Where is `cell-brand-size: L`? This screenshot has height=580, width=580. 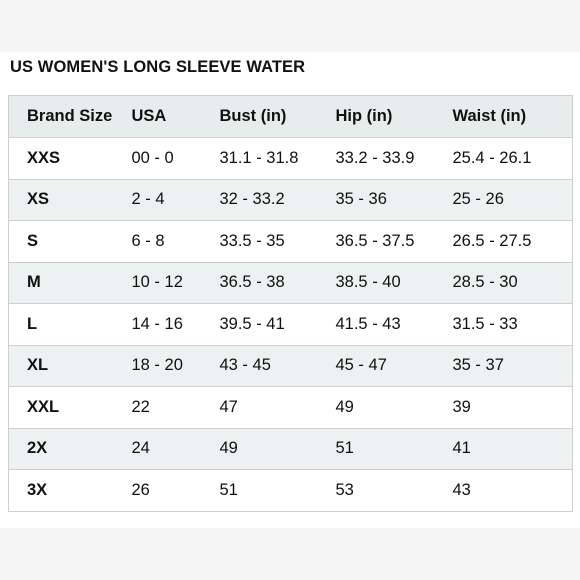
cell-brand-size: L is located at coordinates (70, 324).